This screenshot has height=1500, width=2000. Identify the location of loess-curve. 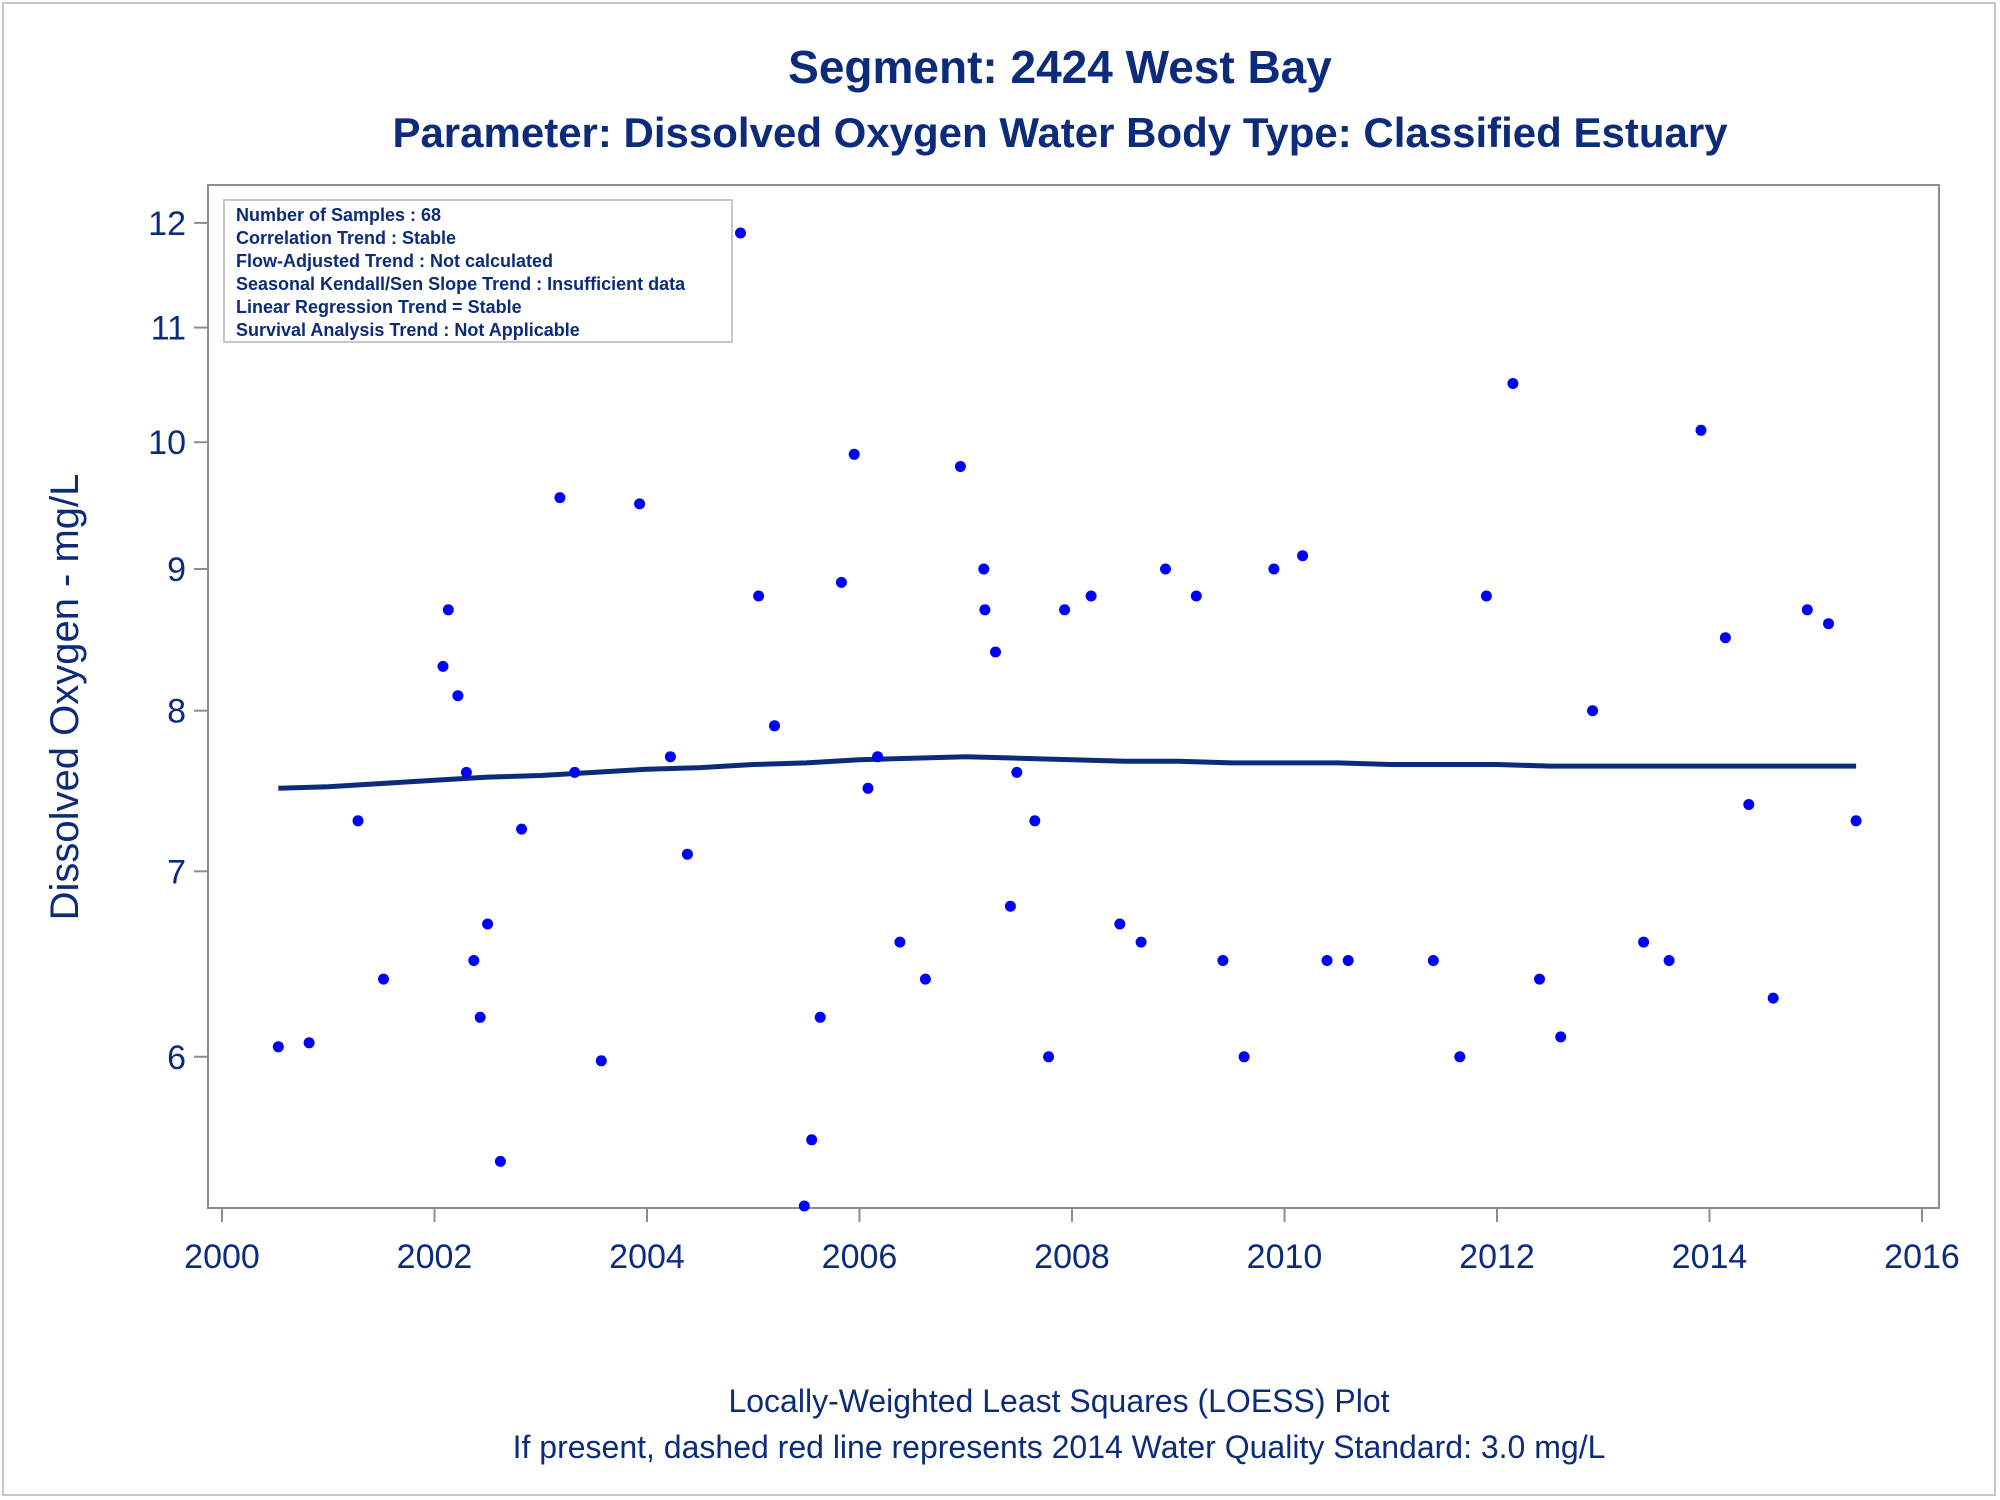
(1067, 772).